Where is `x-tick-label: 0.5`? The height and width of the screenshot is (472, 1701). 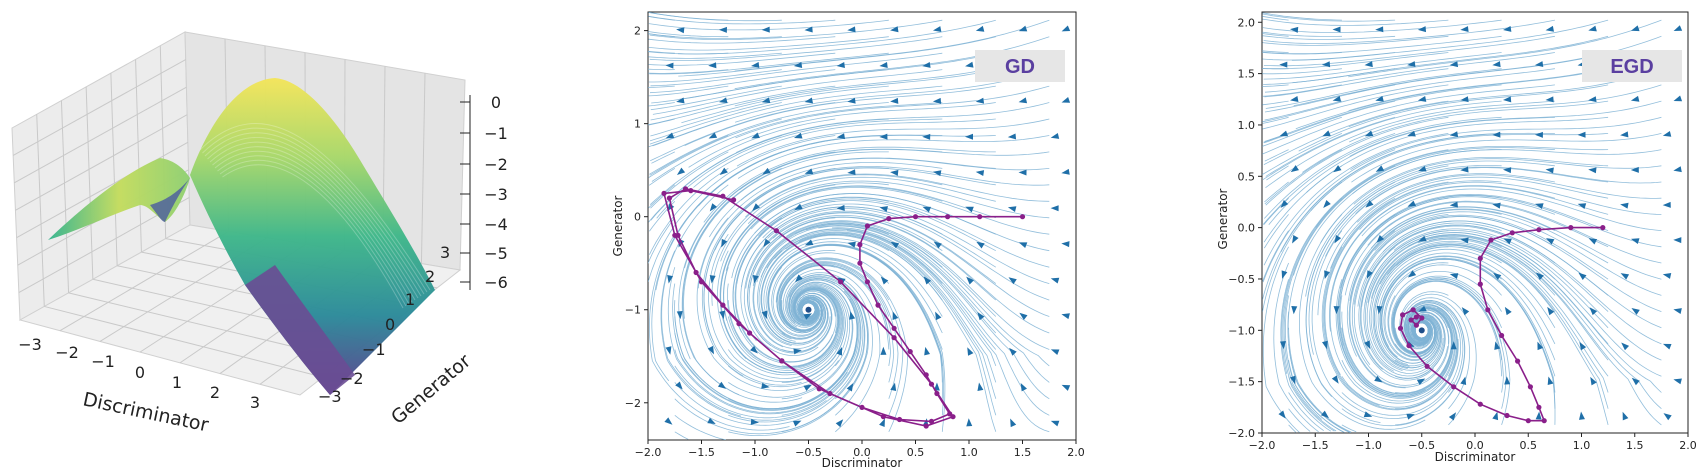
x-tick-label: 0.5 is located at coordinates (916, 452).